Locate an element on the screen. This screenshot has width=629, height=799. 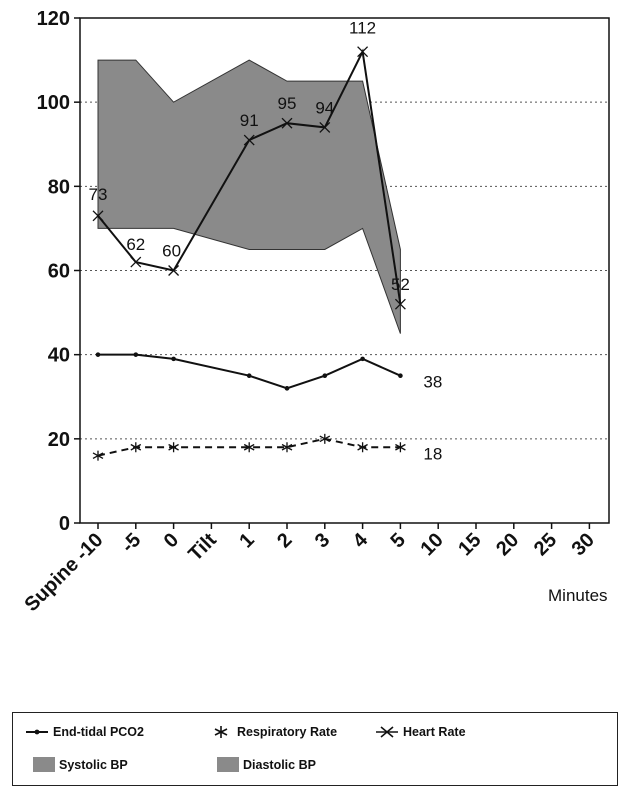
x-tick-label: 5 is located at coordinates (398, 540).